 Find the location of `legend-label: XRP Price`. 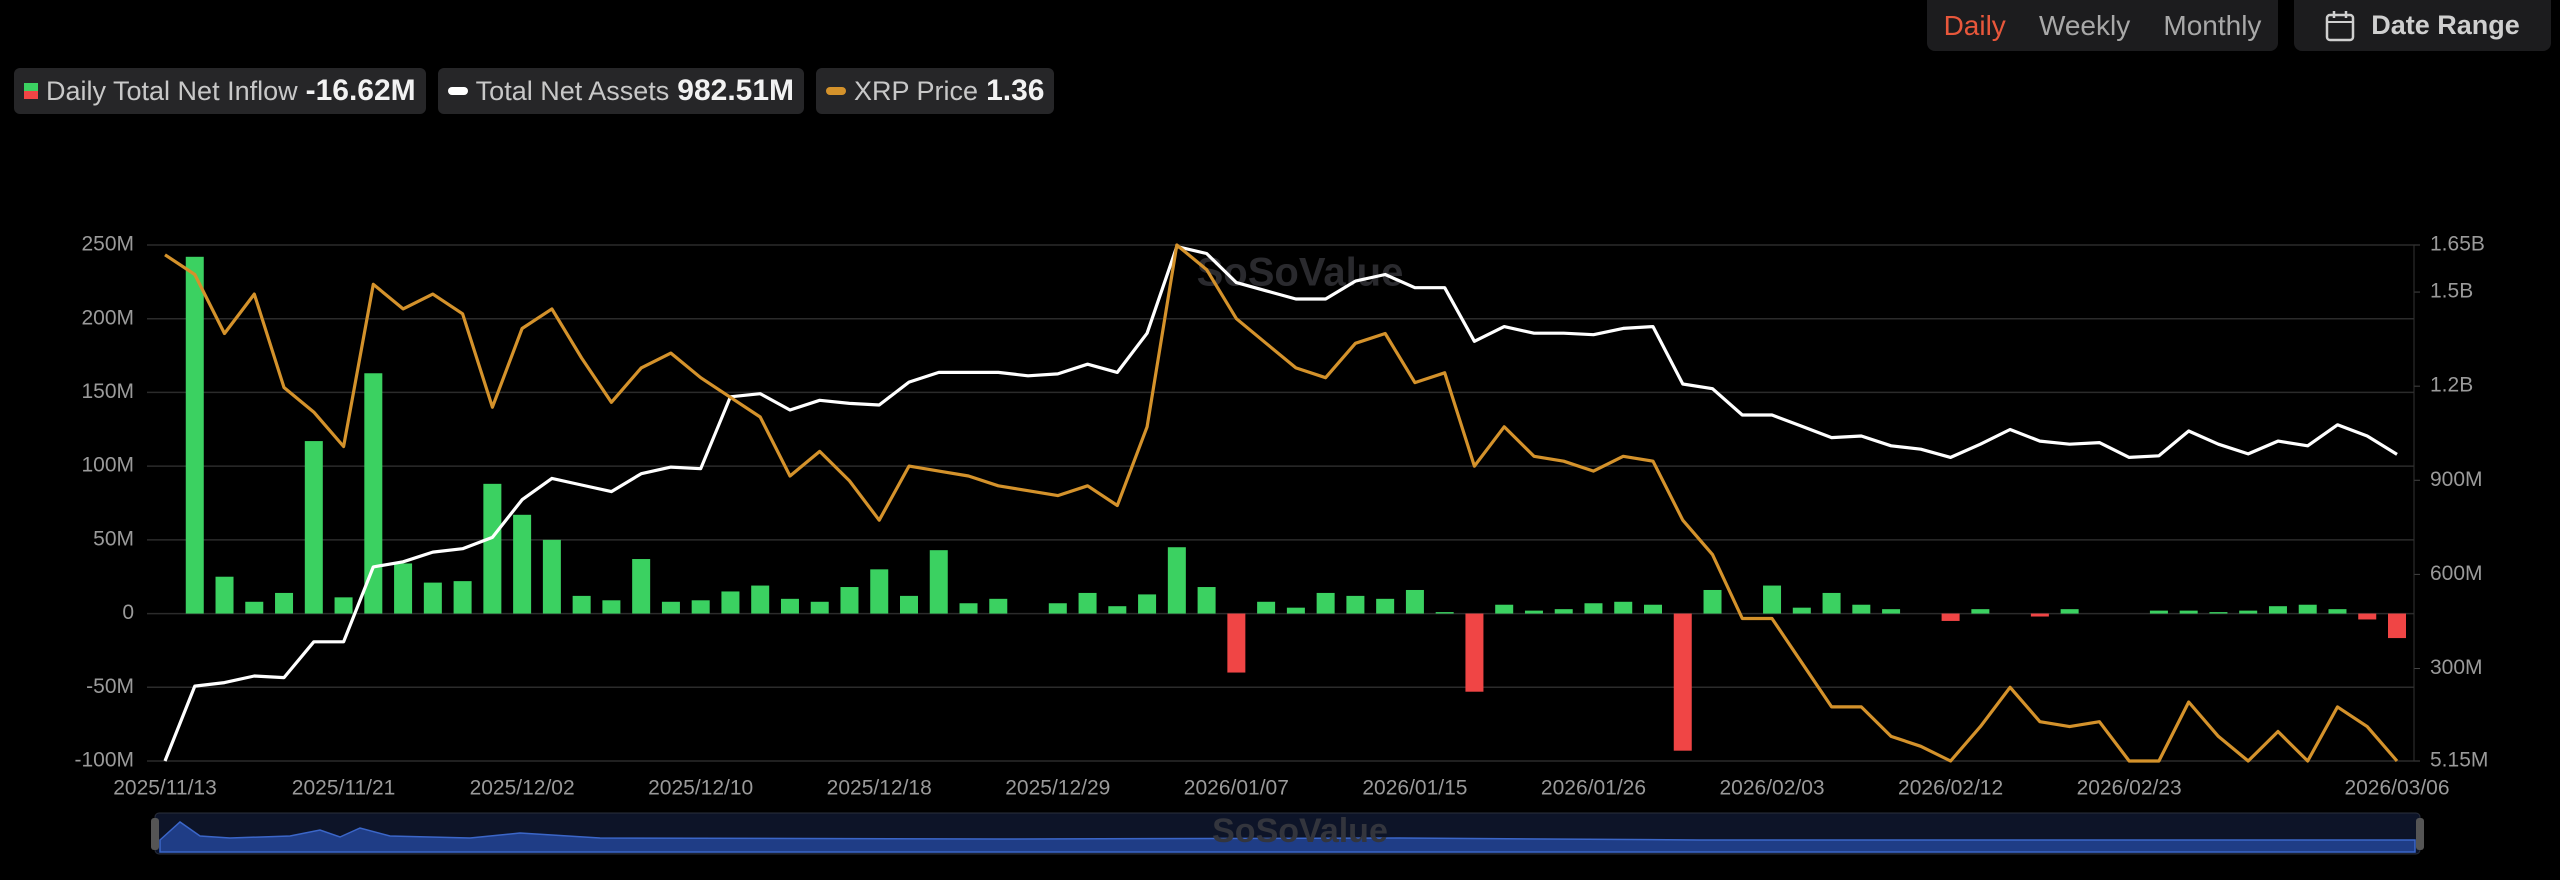

legend-label: XRP Price is located at coordinates (916, 90).